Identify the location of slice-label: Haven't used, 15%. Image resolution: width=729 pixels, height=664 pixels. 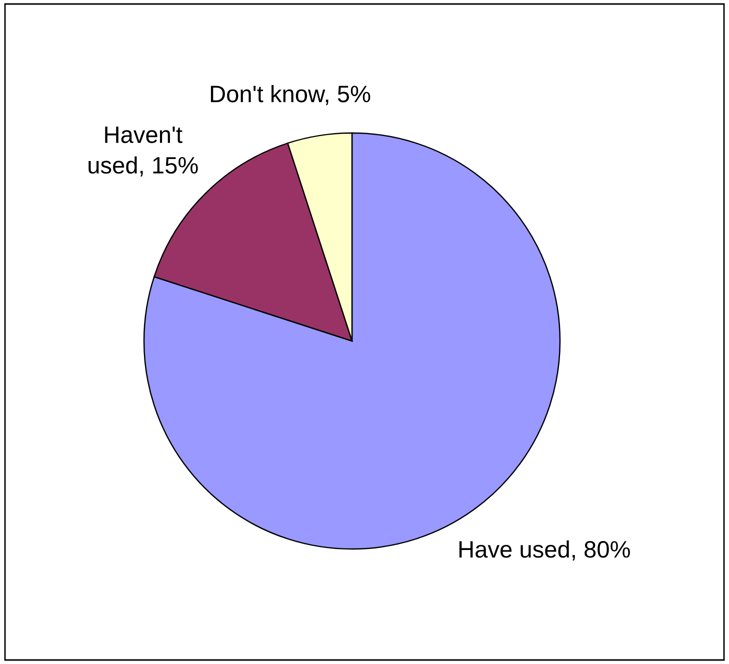
(143, 151).